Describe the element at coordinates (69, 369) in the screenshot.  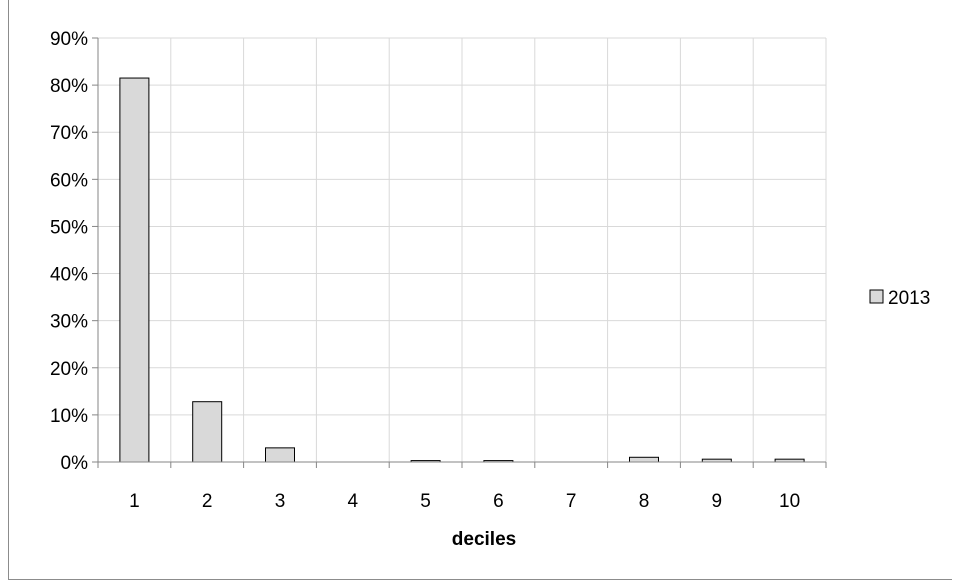
I see `y-tick-label: 20%` at that location.